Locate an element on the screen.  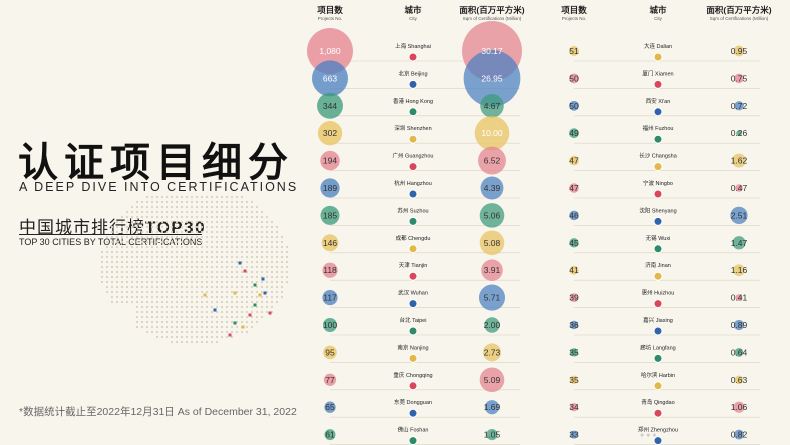
city-name: 济南 Jinan is located at coordinates (658, 265).